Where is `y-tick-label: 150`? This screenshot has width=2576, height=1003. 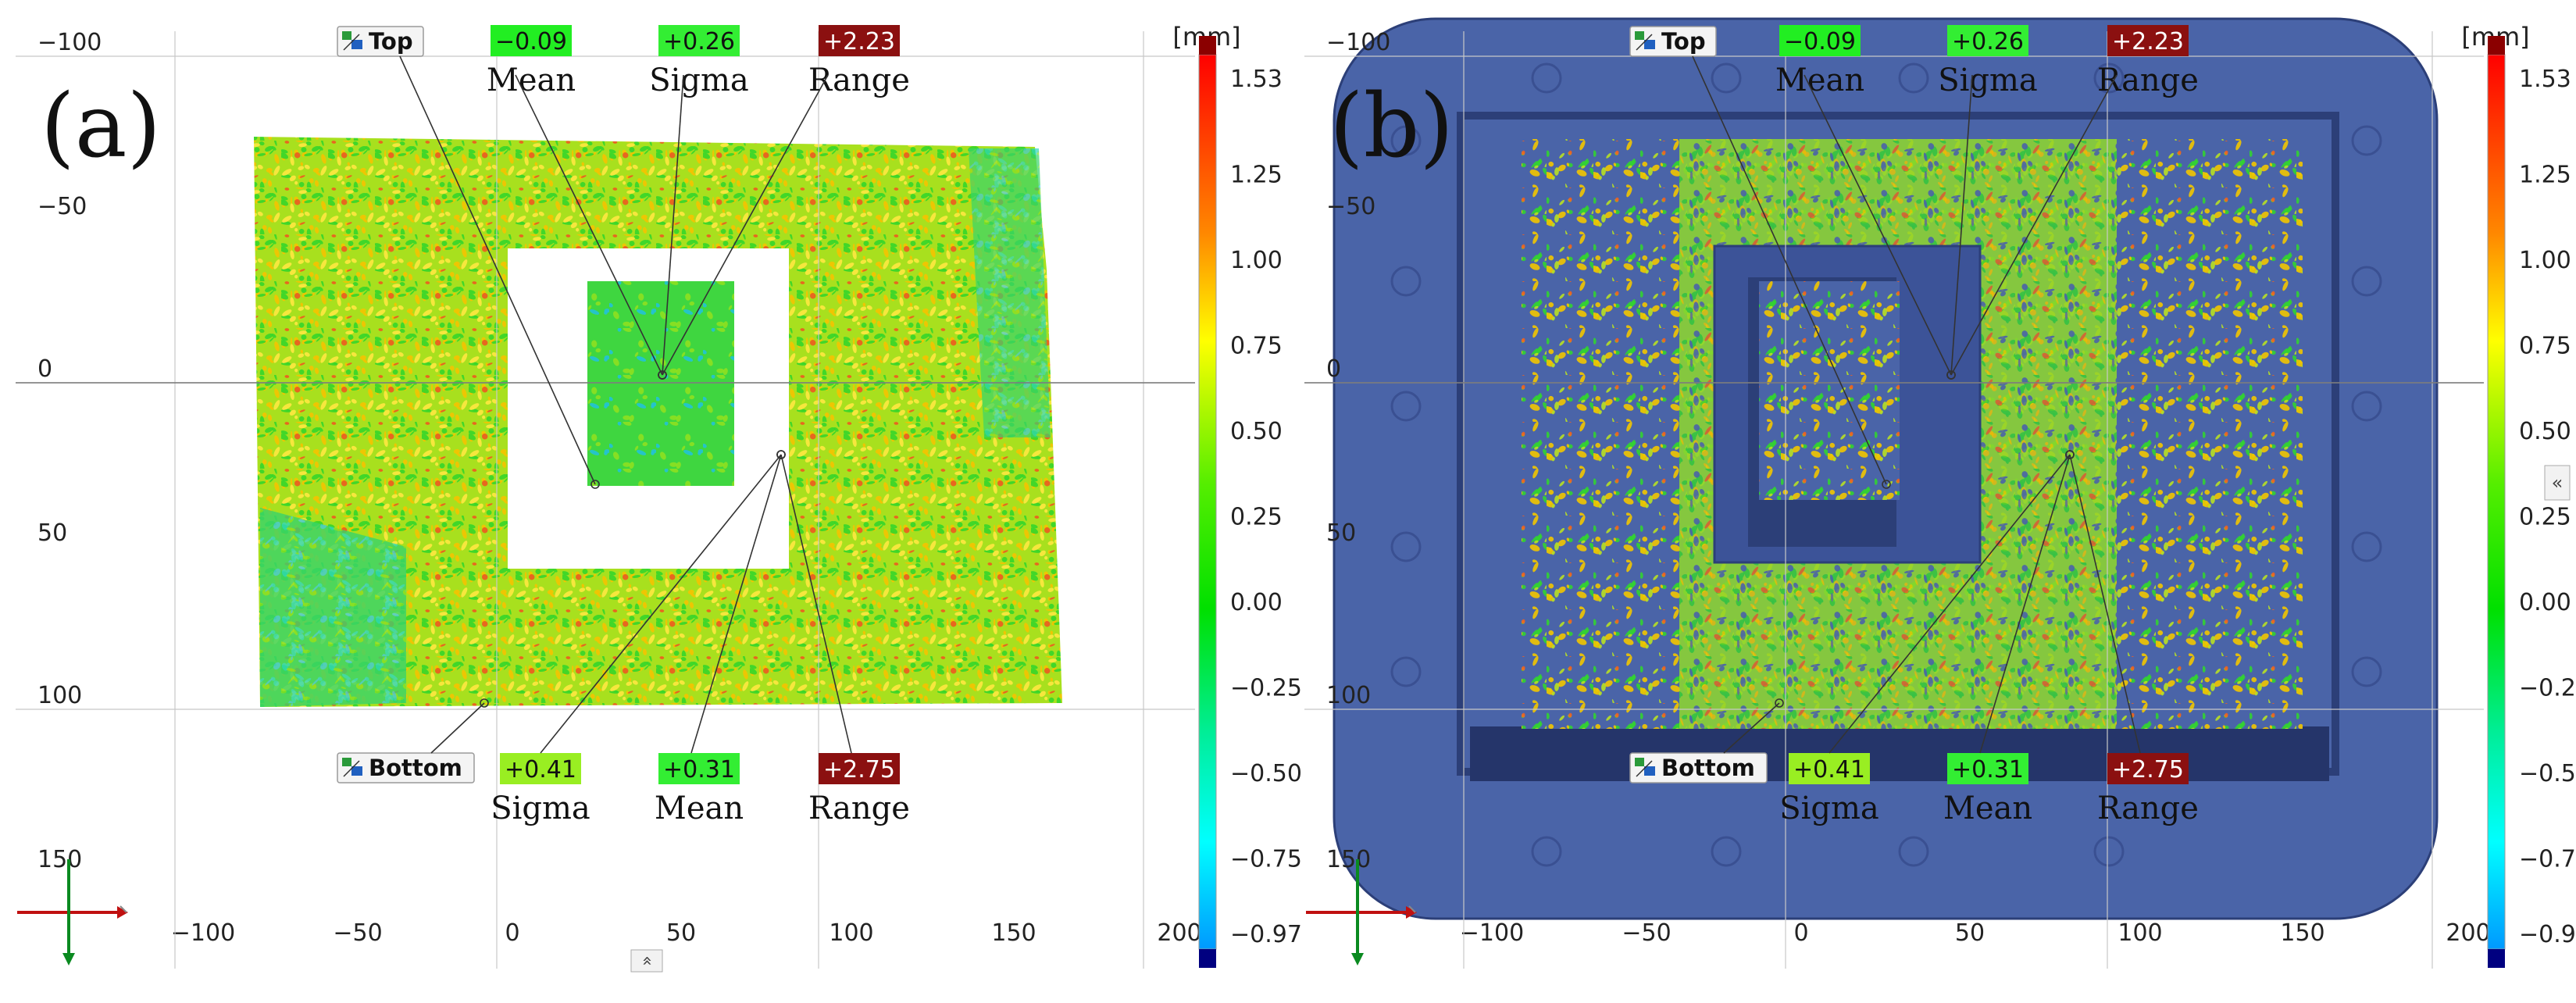 y-tick-label: 150 is located at coordinates (59, 859).